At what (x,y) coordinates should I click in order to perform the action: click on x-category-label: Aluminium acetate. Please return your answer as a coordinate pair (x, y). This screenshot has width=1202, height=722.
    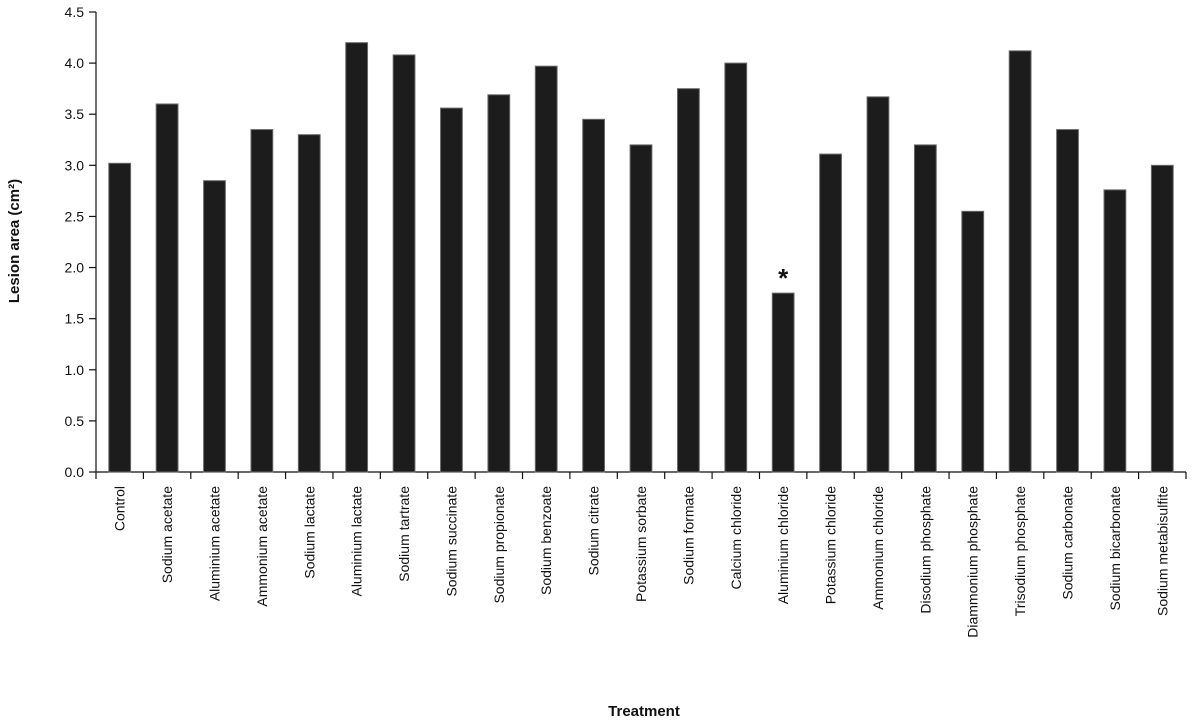
    Looking at the image, I should click on (214, 543).